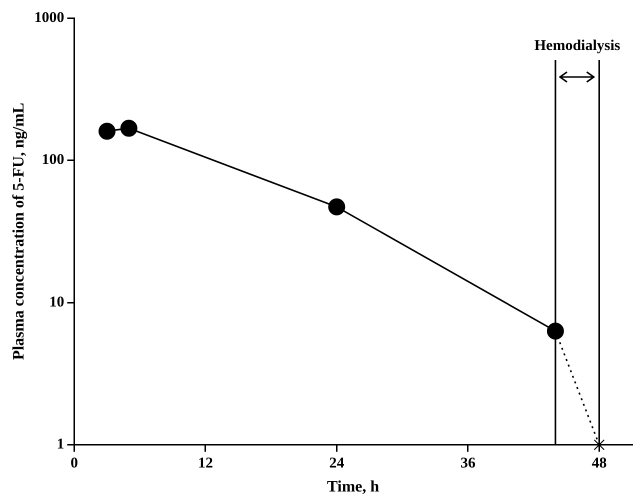  I want to click on x-tick-label: 12, so click(205, 464).